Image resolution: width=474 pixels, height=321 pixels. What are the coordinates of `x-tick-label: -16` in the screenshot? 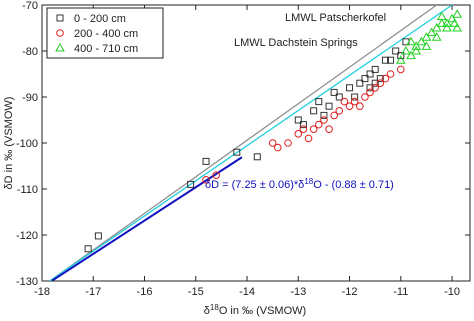 It's located at (145, 292).